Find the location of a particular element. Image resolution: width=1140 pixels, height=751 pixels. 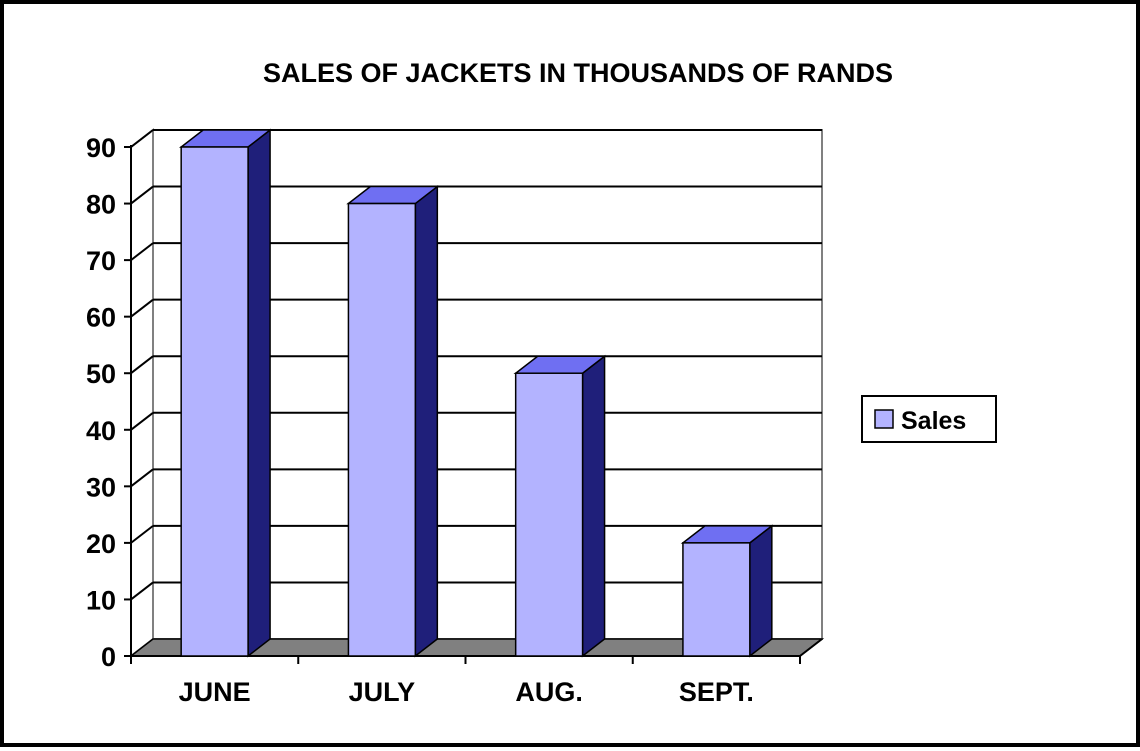

bar-sept is located at coordinates (727, 591).